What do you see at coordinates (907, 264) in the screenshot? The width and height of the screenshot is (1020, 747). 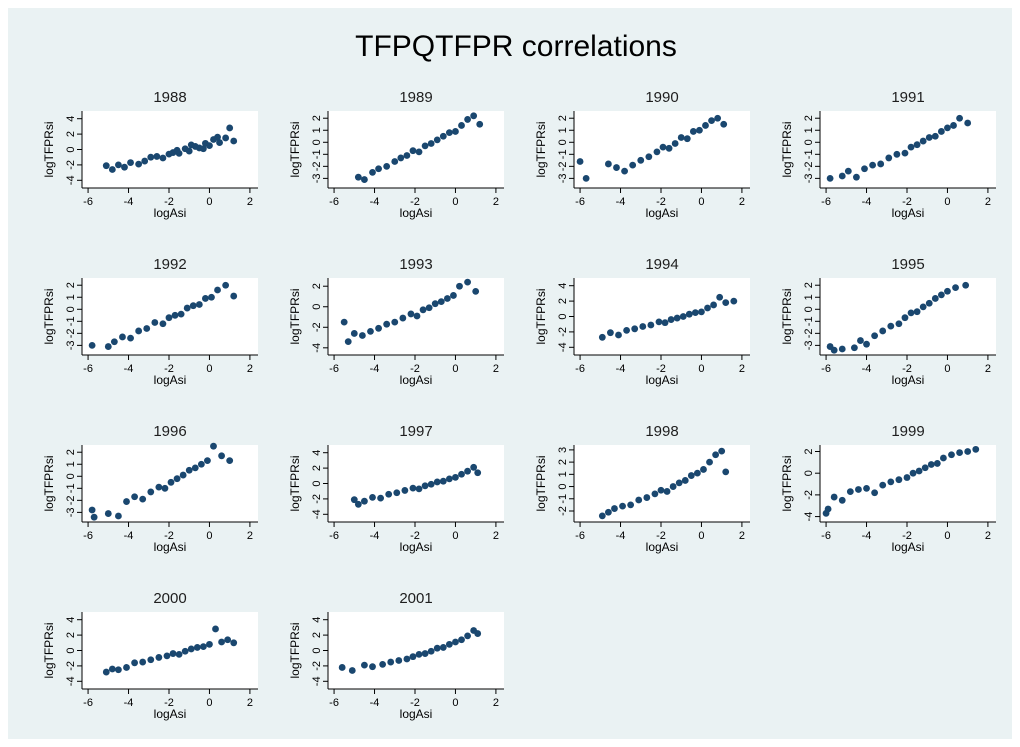 I see `panel-title: 1995` at bounding box center [907, 264].